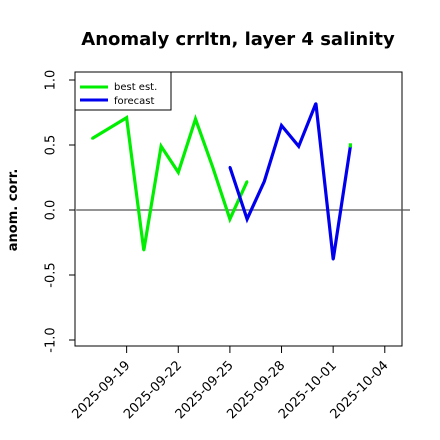 This screenshot has width=440, height=440. I want to click on y-tick-label: 1.0, so click(51, 80).